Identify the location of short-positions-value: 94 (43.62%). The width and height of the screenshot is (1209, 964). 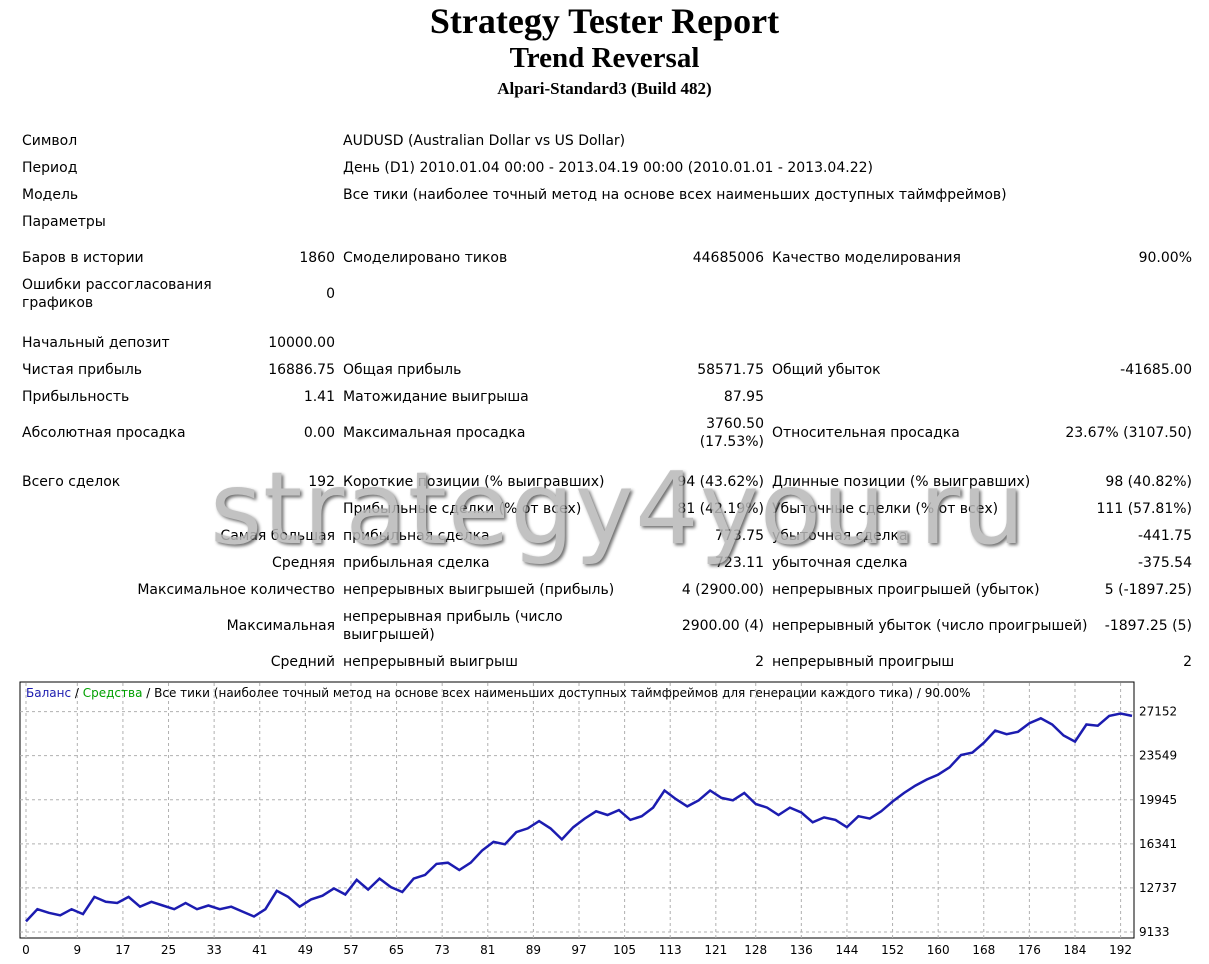
(720, 482).